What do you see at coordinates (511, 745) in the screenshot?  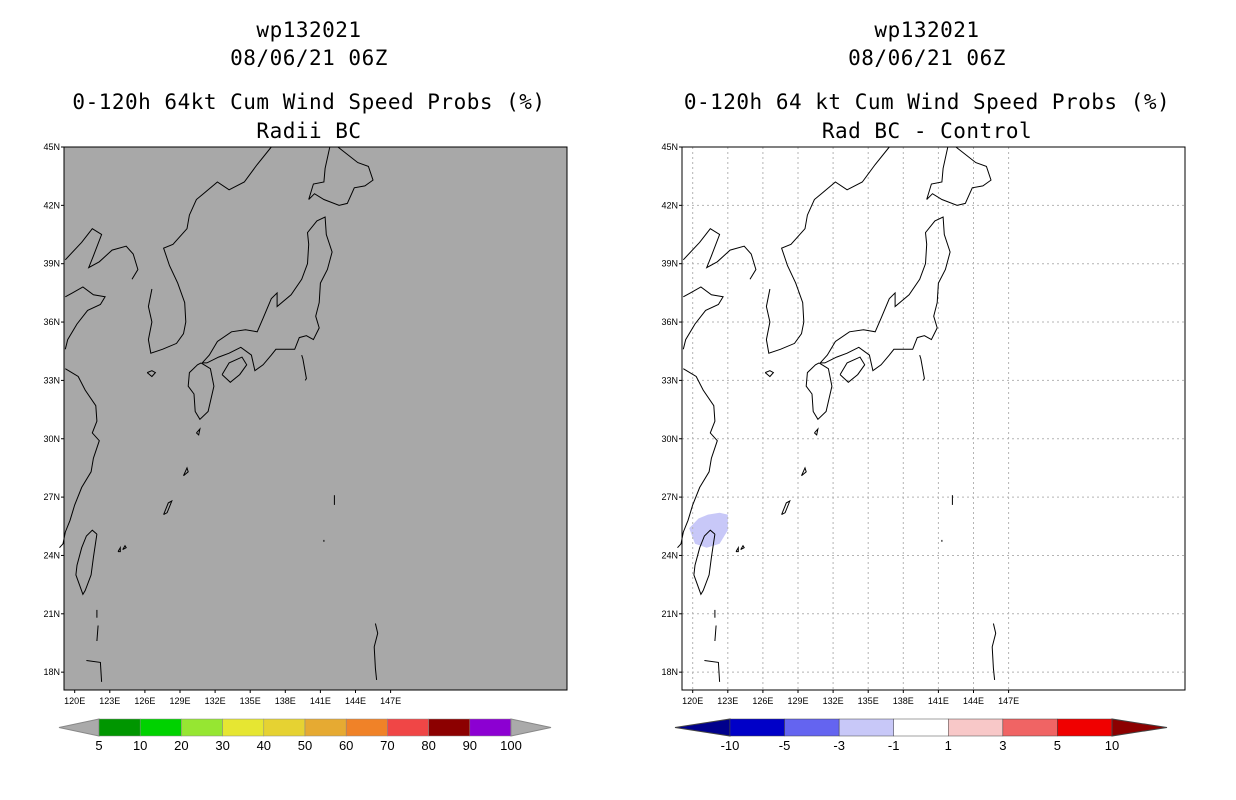 I see `colorbar-label: 100` at bounding box center [511, 745].